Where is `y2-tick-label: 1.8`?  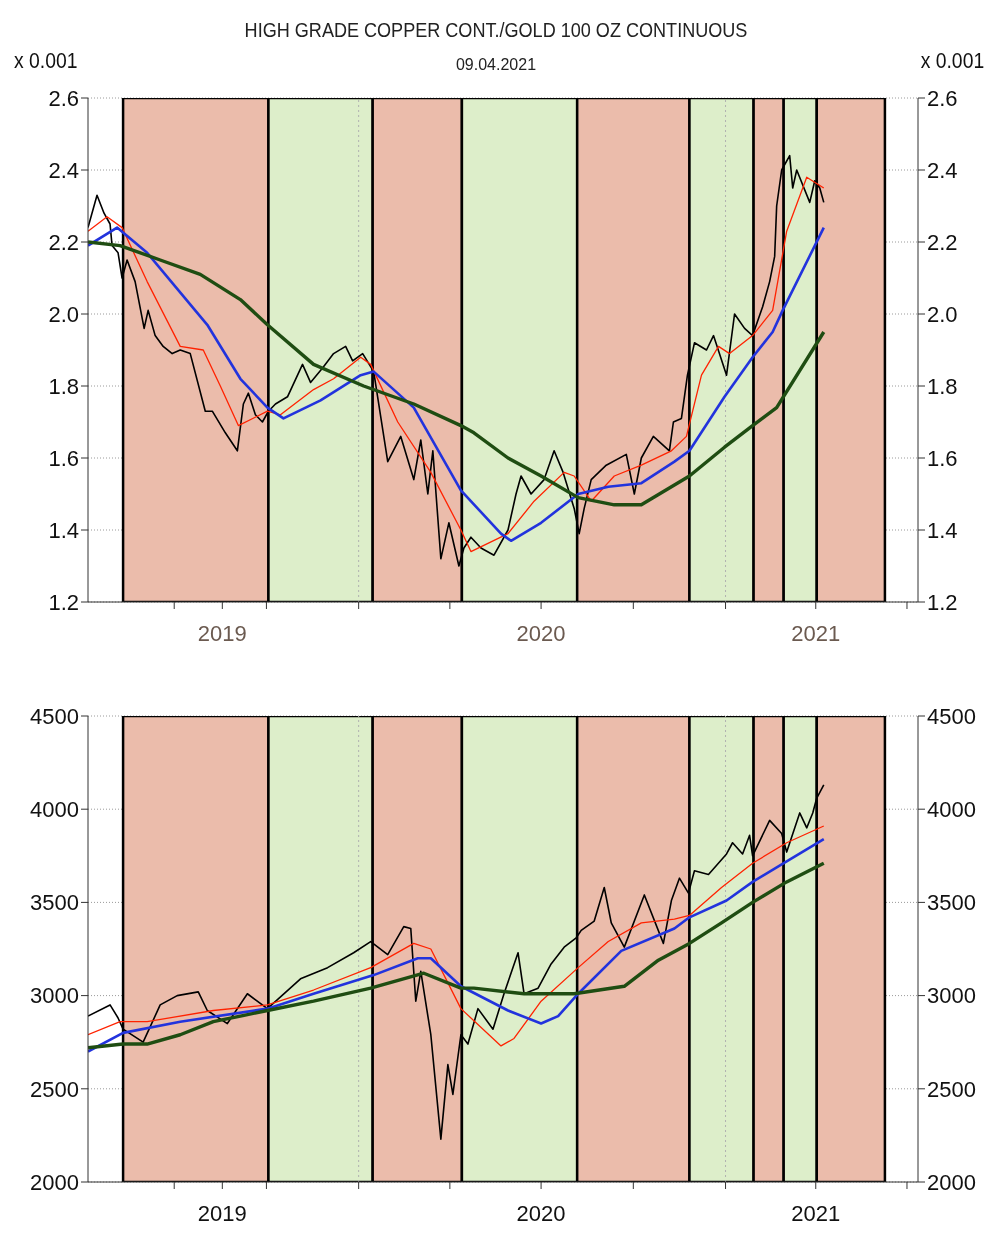
y2-tick-label: 1.8 is located at coordinates (942, 386).